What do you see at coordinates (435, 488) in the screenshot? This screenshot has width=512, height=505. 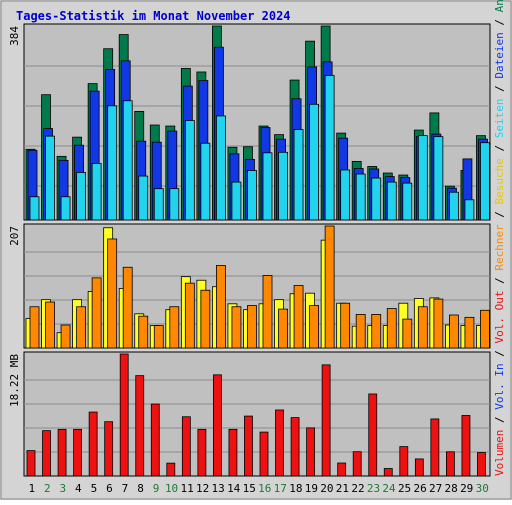 I see `day-label-27: 27` at bounding box center [435, 488].